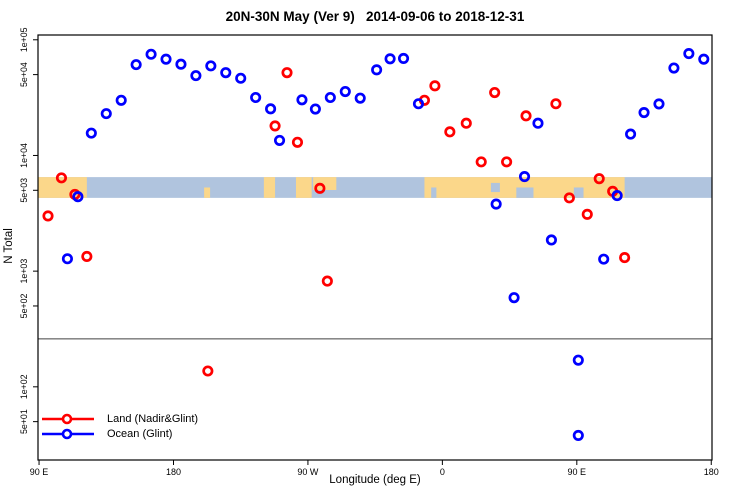  I want to click on legend-label-ocean: Ocean (Glint), so click(140, 434).